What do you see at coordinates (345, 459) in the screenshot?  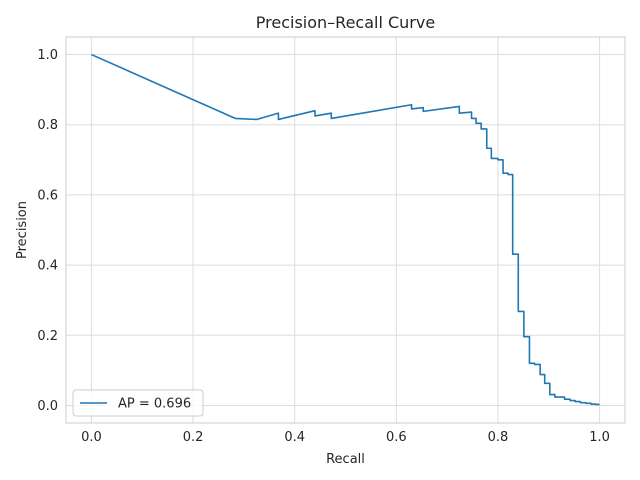 I see `x-axis-label: Recall` at bounding box center [345, 459].